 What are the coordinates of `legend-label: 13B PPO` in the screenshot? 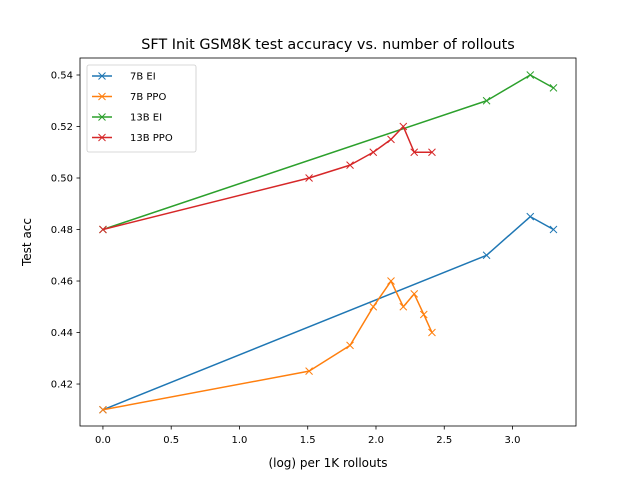 It's located at (151, 138).